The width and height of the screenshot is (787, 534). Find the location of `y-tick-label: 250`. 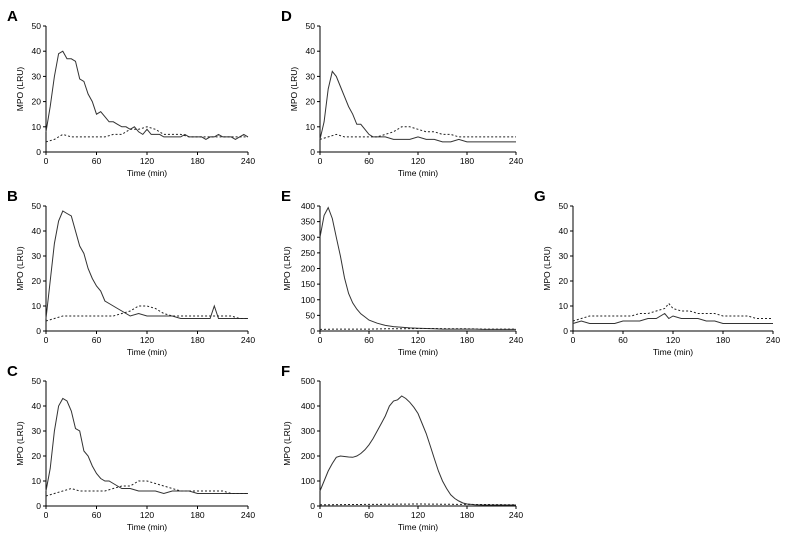

y-tick-label: 250 is located at coordinates (308, 253).